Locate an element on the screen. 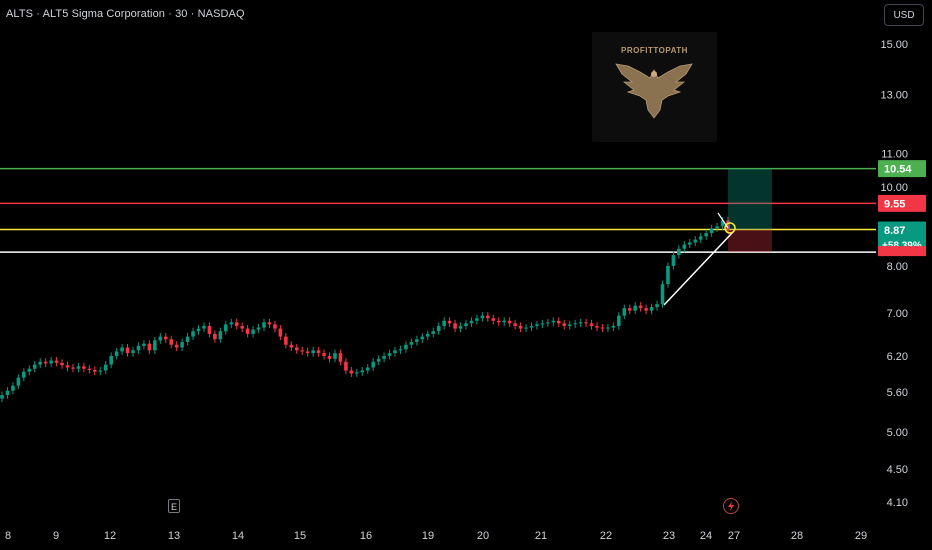  loss-zone is located at coordinates (750, 241).